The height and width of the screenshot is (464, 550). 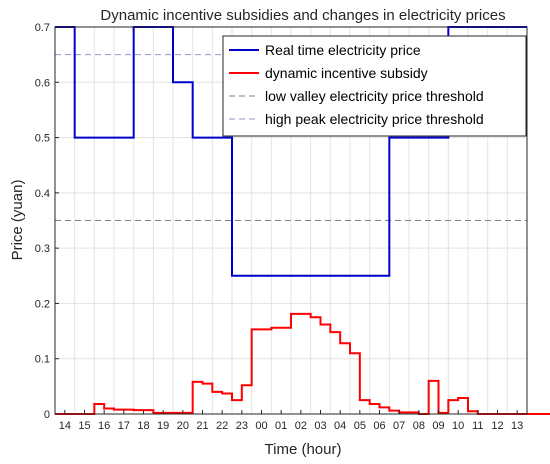 What do you see at coordinates (42, 249) in the screenshot?
I see `y-tick-label: 0.3` at bounding box center [42, 249].